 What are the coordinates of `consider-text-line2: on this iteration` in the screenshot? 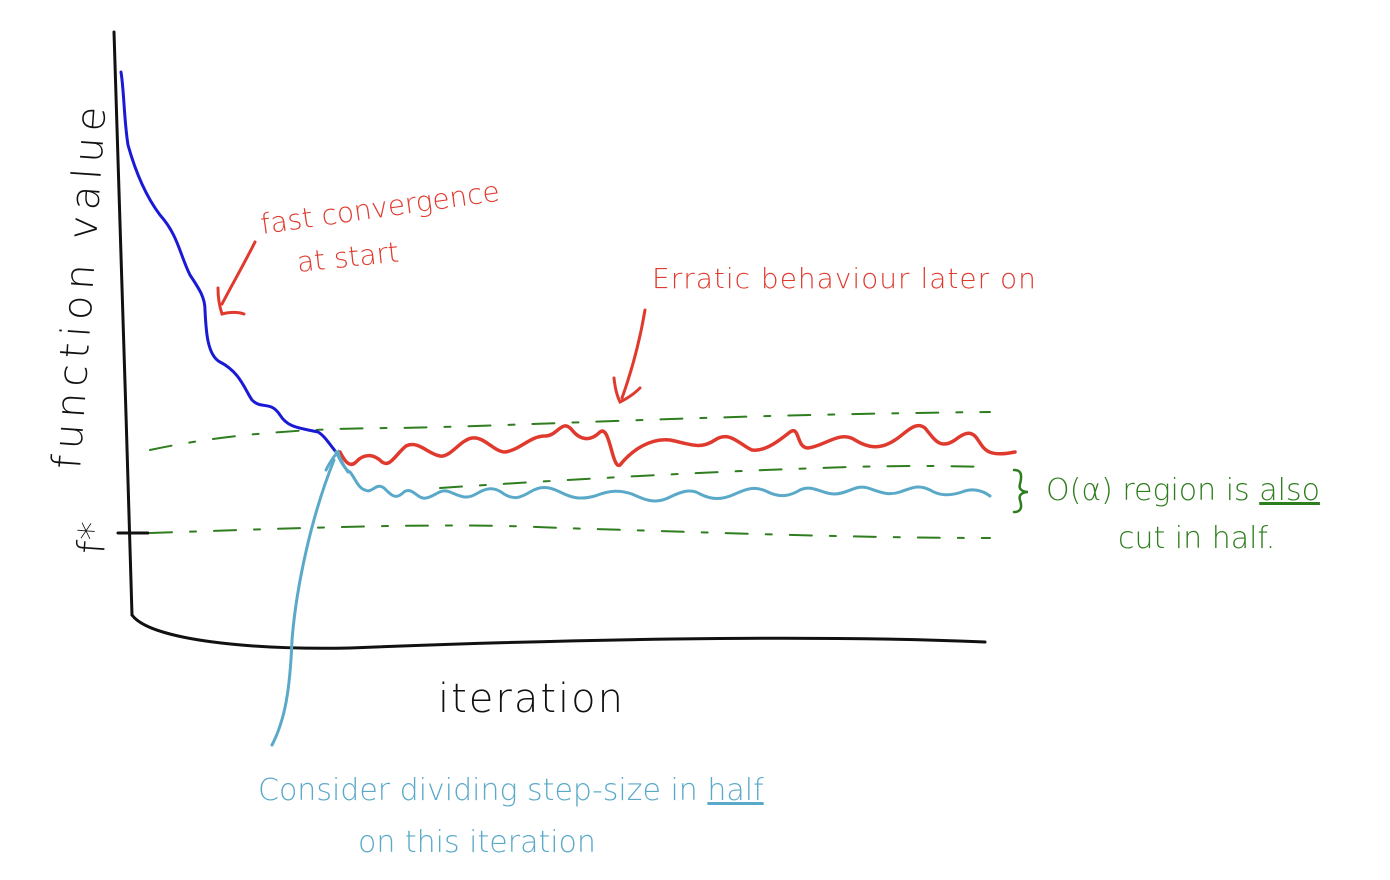 It's located at (477, 842).